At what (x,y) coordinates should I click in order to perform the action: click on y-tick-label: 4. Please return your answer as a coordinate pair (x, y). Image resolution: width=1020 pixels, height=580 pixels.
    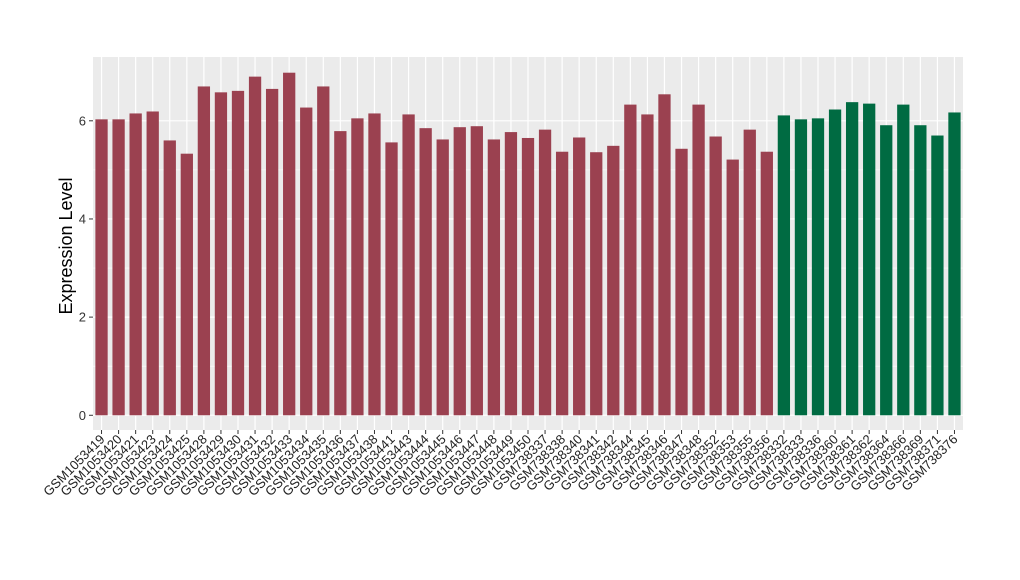
    Looking at the image, I should click on (82, 218).